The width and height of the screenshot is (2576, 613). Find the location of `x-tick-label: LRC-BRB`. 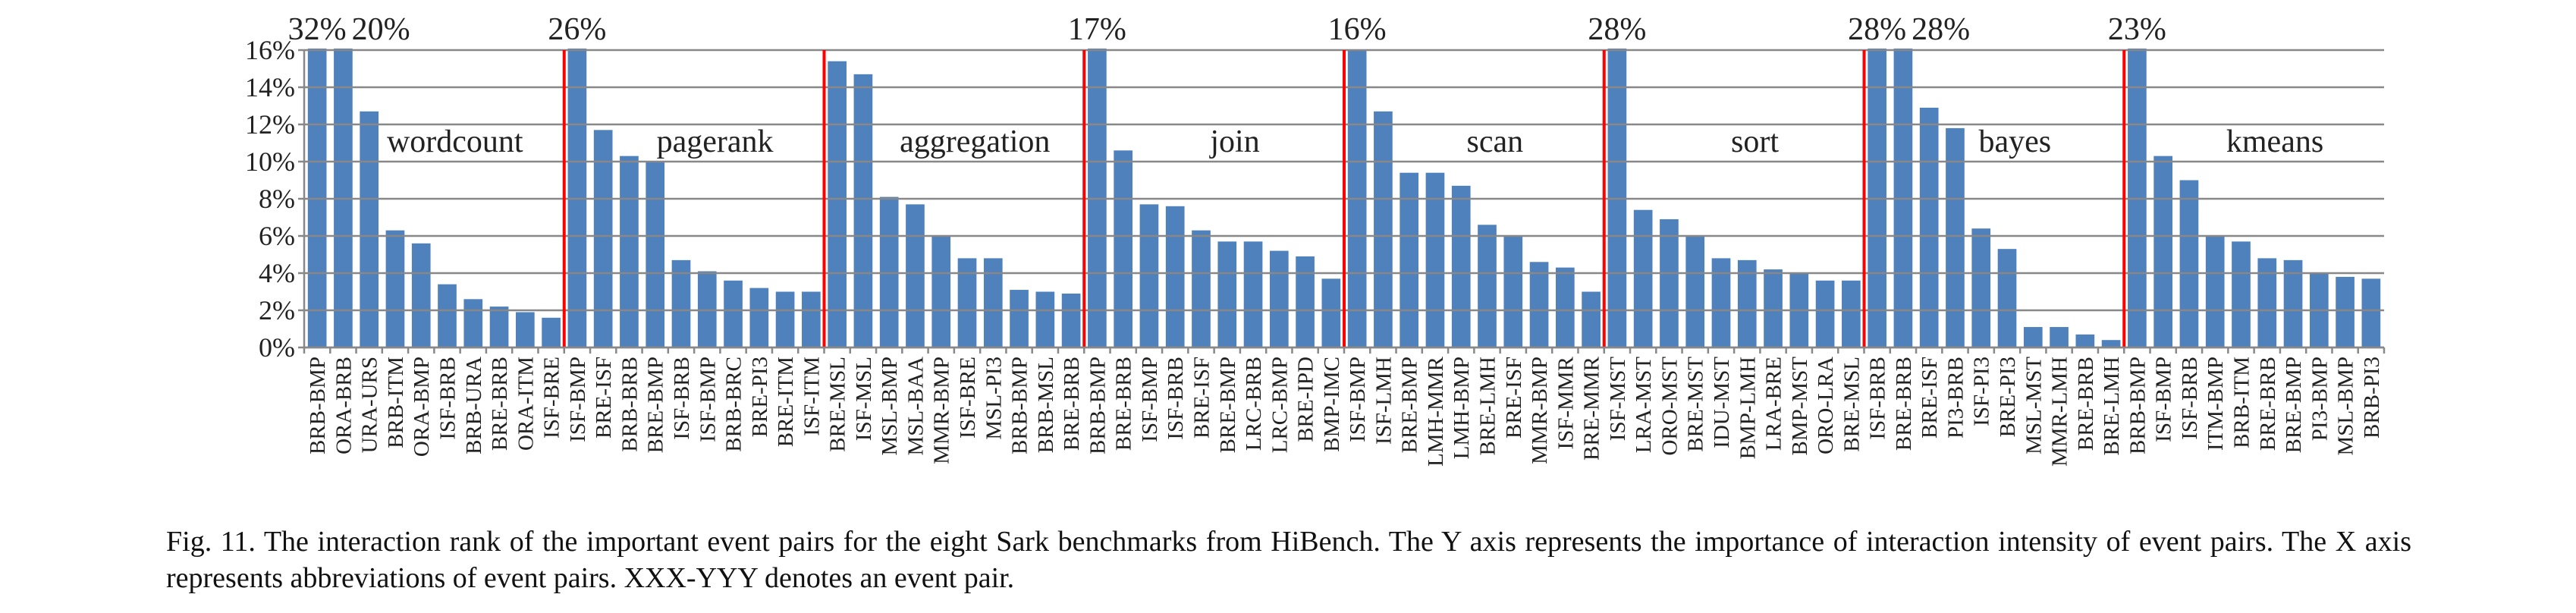

x-tick-label: LRC-BRB is located at coordinates (1254, 404).